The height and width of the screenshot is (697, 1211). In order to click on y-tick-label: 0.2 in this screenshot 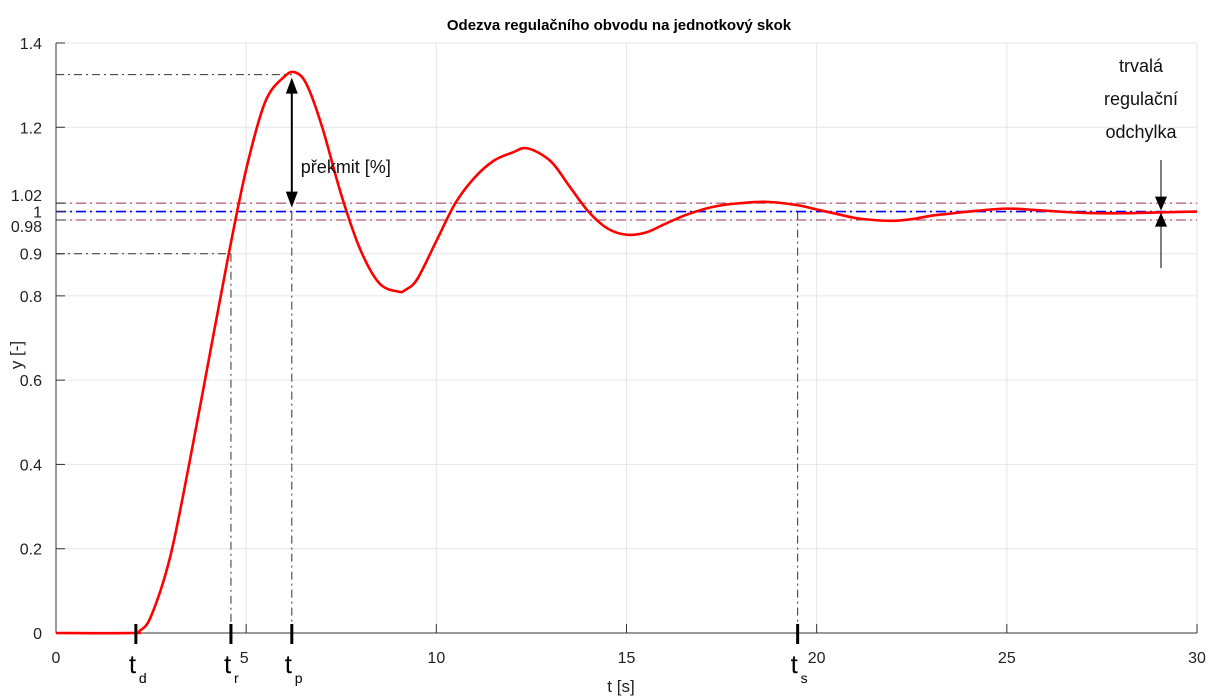, I will do `click(31, 550)`.